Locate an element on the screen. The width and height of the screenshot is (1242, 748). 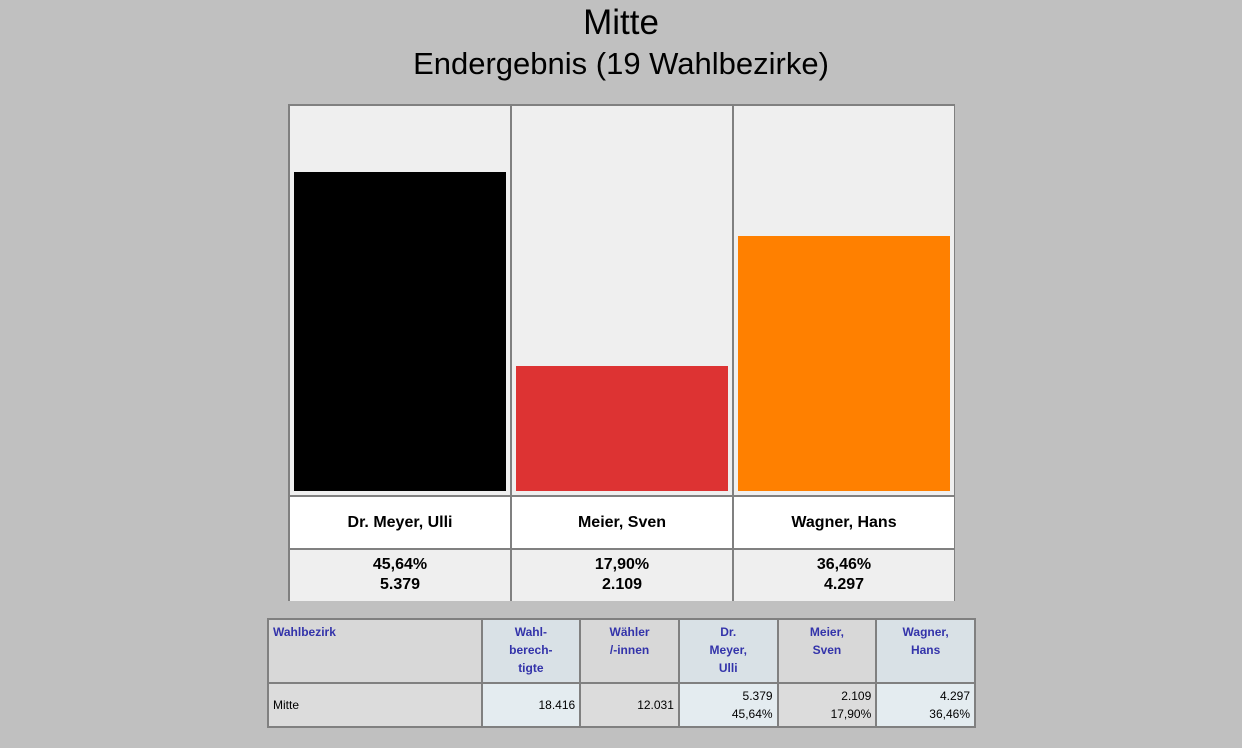
bar-dr-meyer is located at coordinates (400, 331).